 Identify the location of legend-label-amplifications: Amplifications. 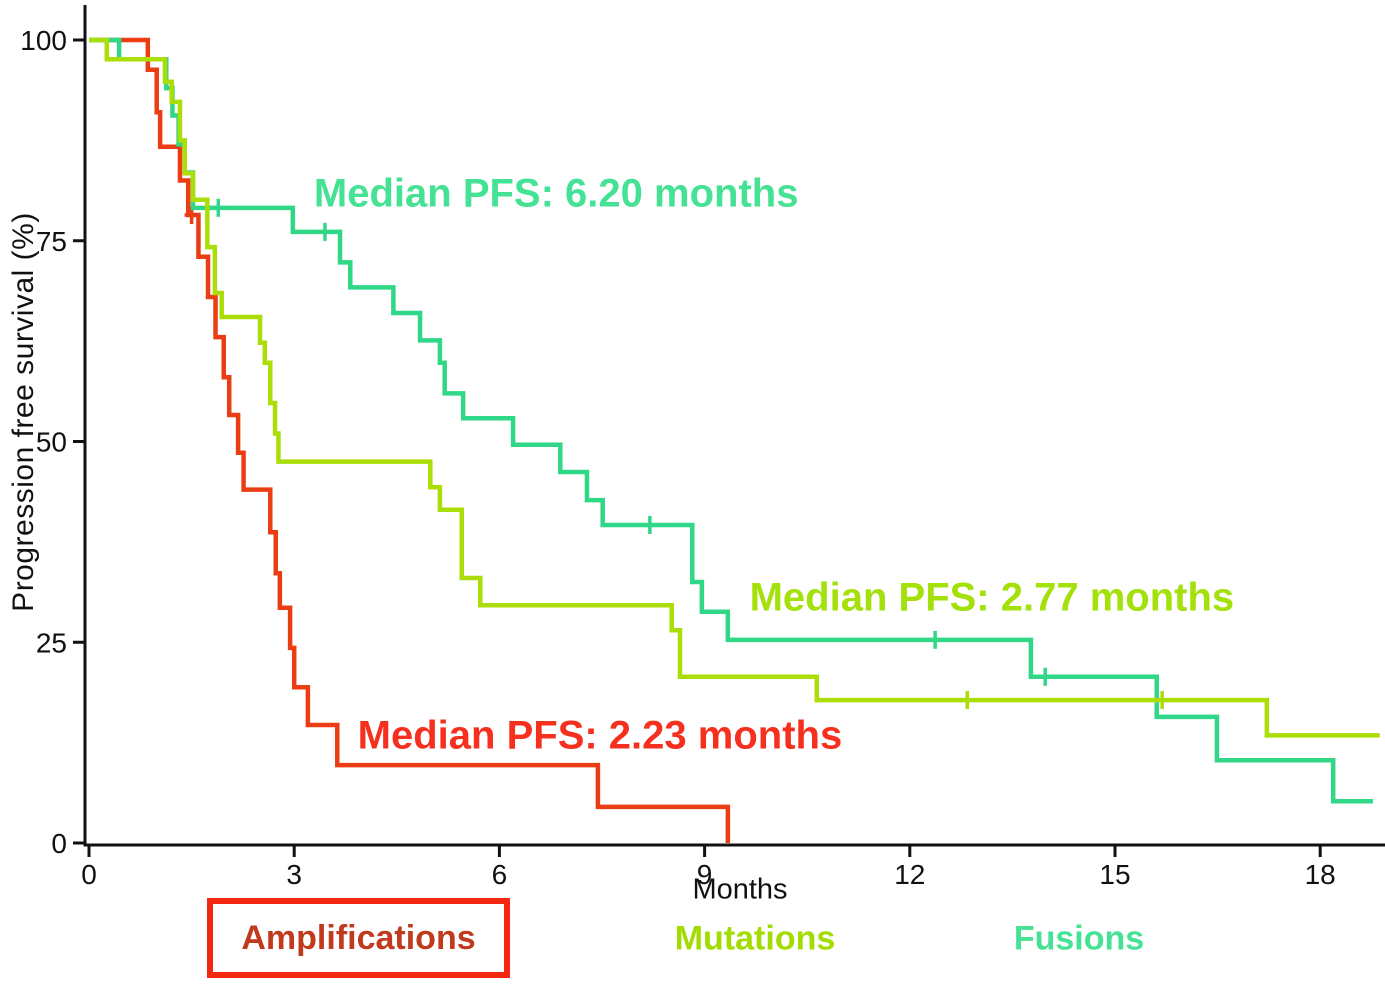
(358, 937).